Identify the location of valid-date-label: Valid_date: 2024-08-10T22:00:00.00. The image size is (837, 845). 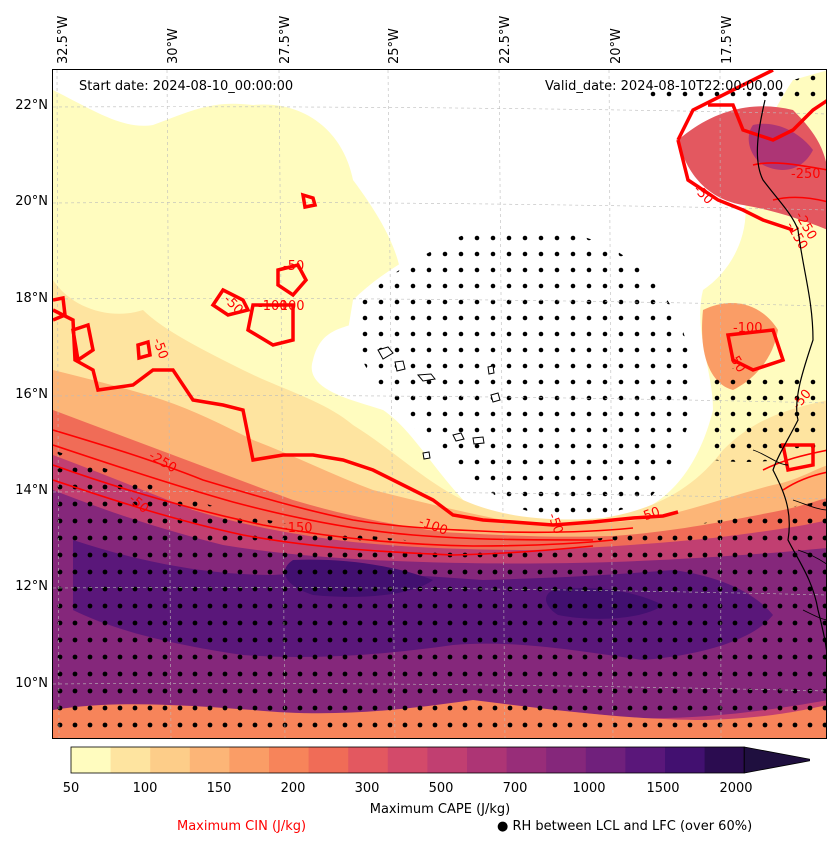
(664, 86).